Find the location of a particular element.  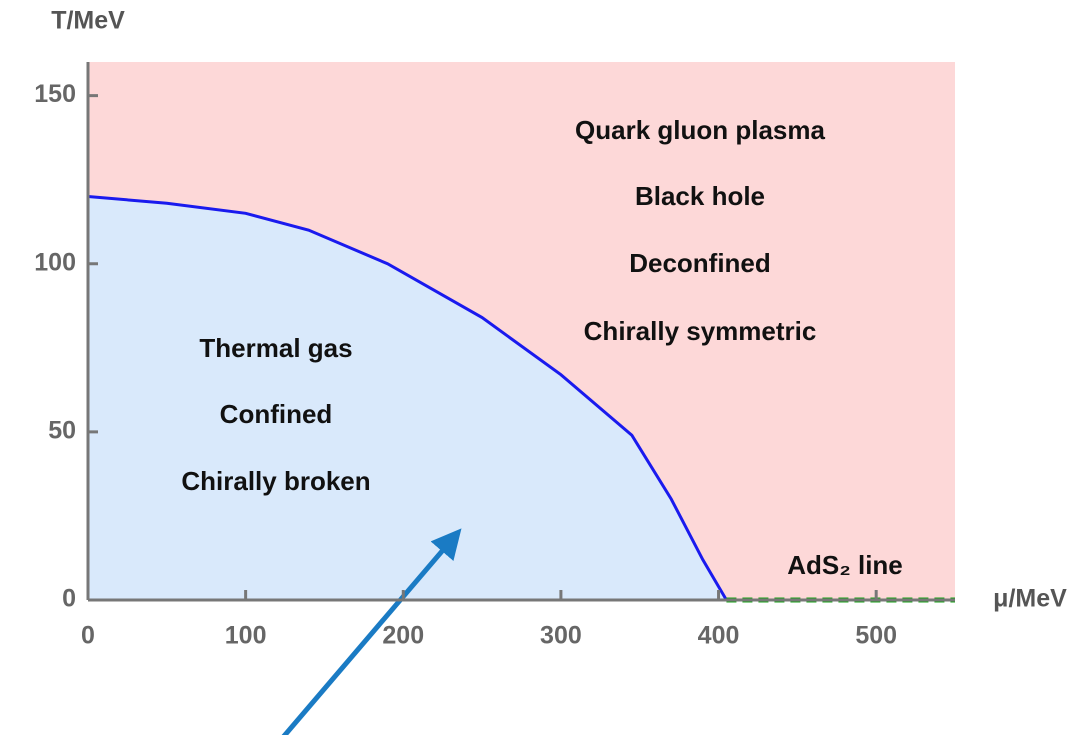

x-tick-label: 100 is located at coordinates (246, 636).